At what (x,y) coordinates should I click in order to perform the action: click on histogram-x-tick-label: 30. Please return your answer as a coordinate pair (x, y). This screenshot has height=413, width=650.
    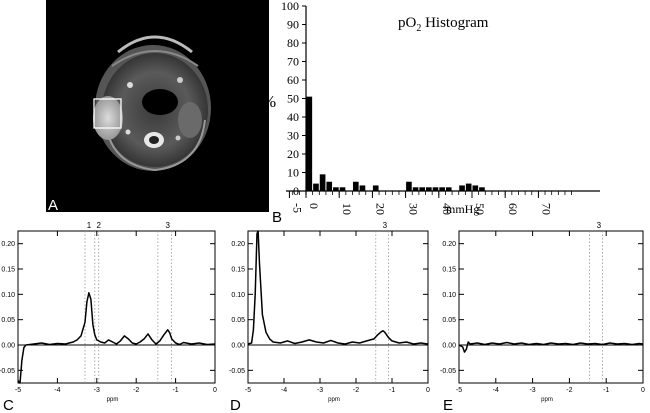
    Looking at the image, I should click on (414, 209).